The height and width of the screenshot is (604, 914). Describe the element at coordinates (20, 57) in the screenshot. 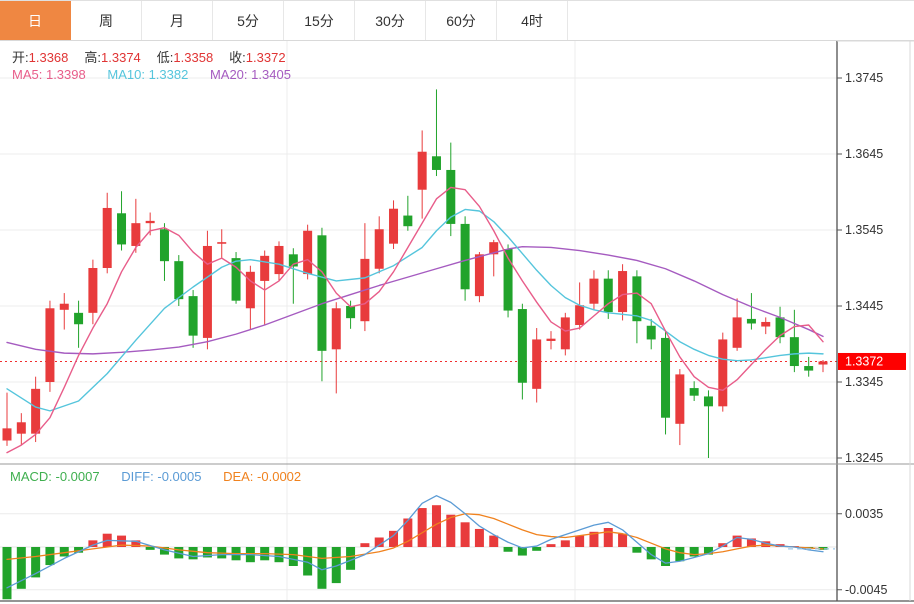

I see `open-label: 开:` at that location.